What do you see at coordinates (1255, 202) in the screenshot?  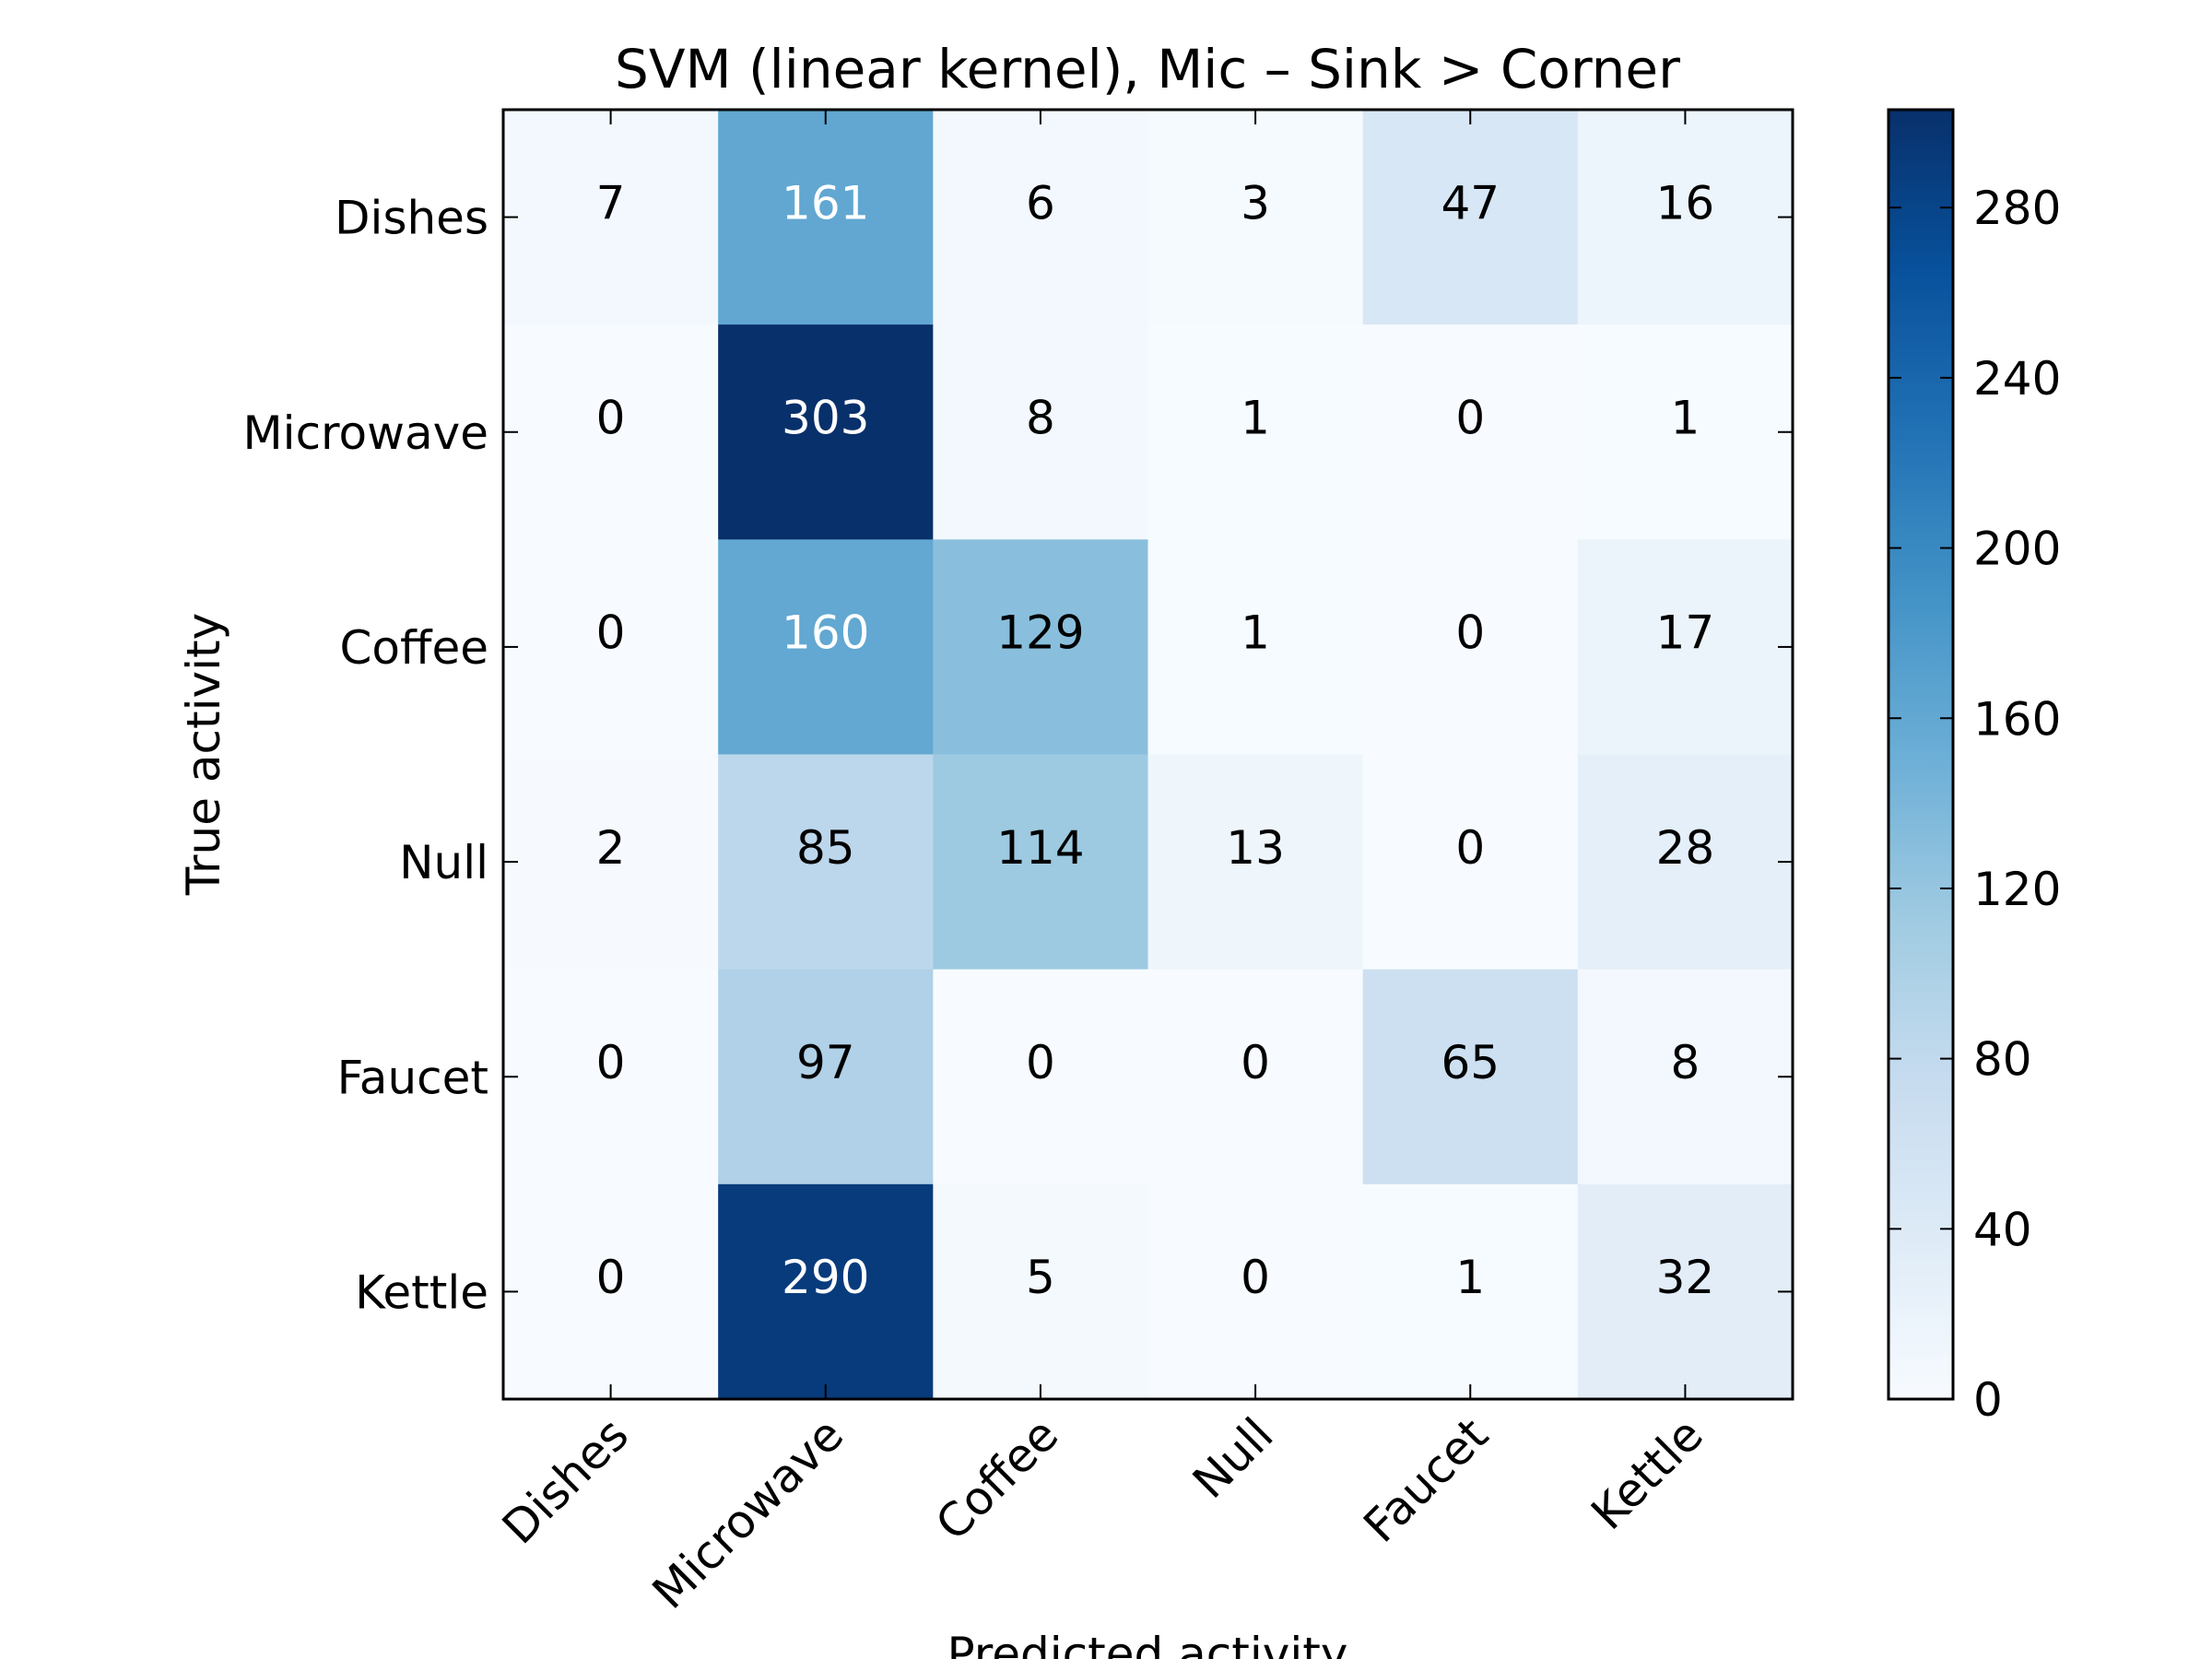 I see `cell-value-label: 3` at bounding box center [1255, 202].